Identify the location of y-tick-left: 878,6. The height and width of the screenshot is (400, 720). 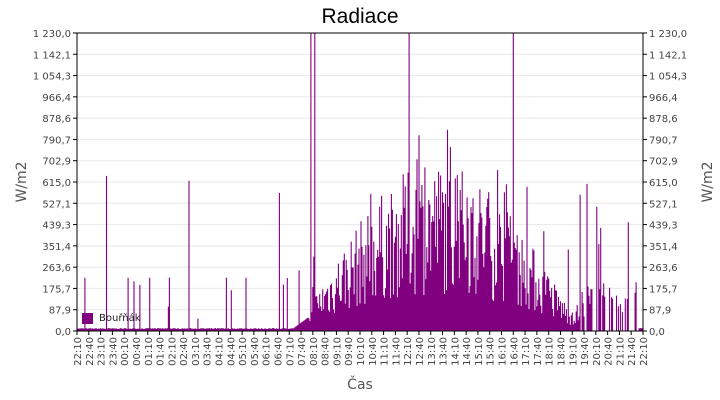
(56, 119).